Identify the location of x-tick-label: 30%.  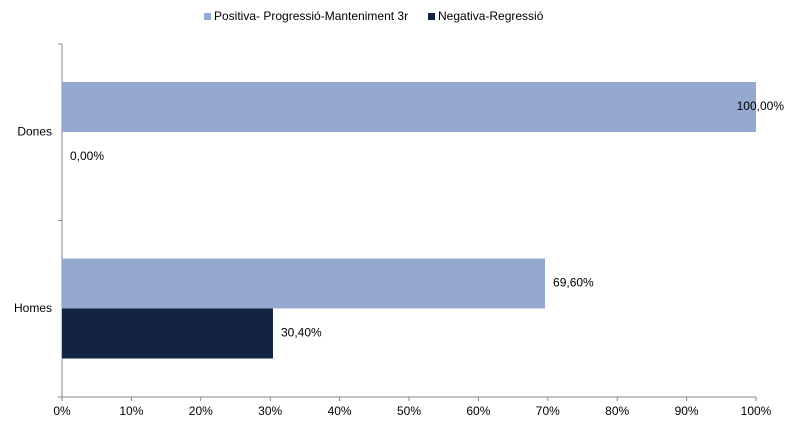
(270, 411).